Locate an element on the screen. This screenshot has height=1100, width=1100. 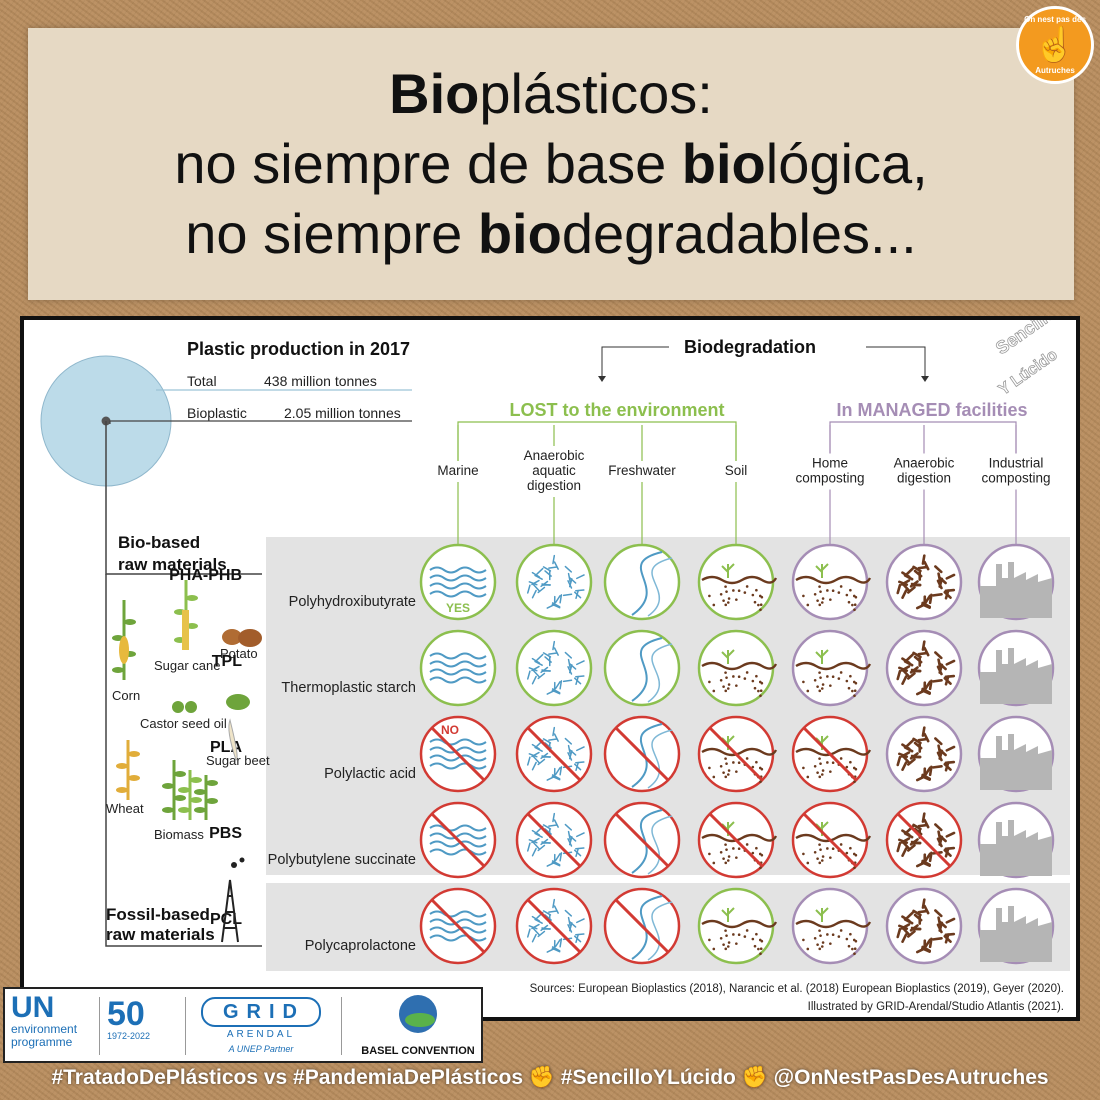
material-name: Polyhydroxibutyrate is located at coordinates (352, 602).